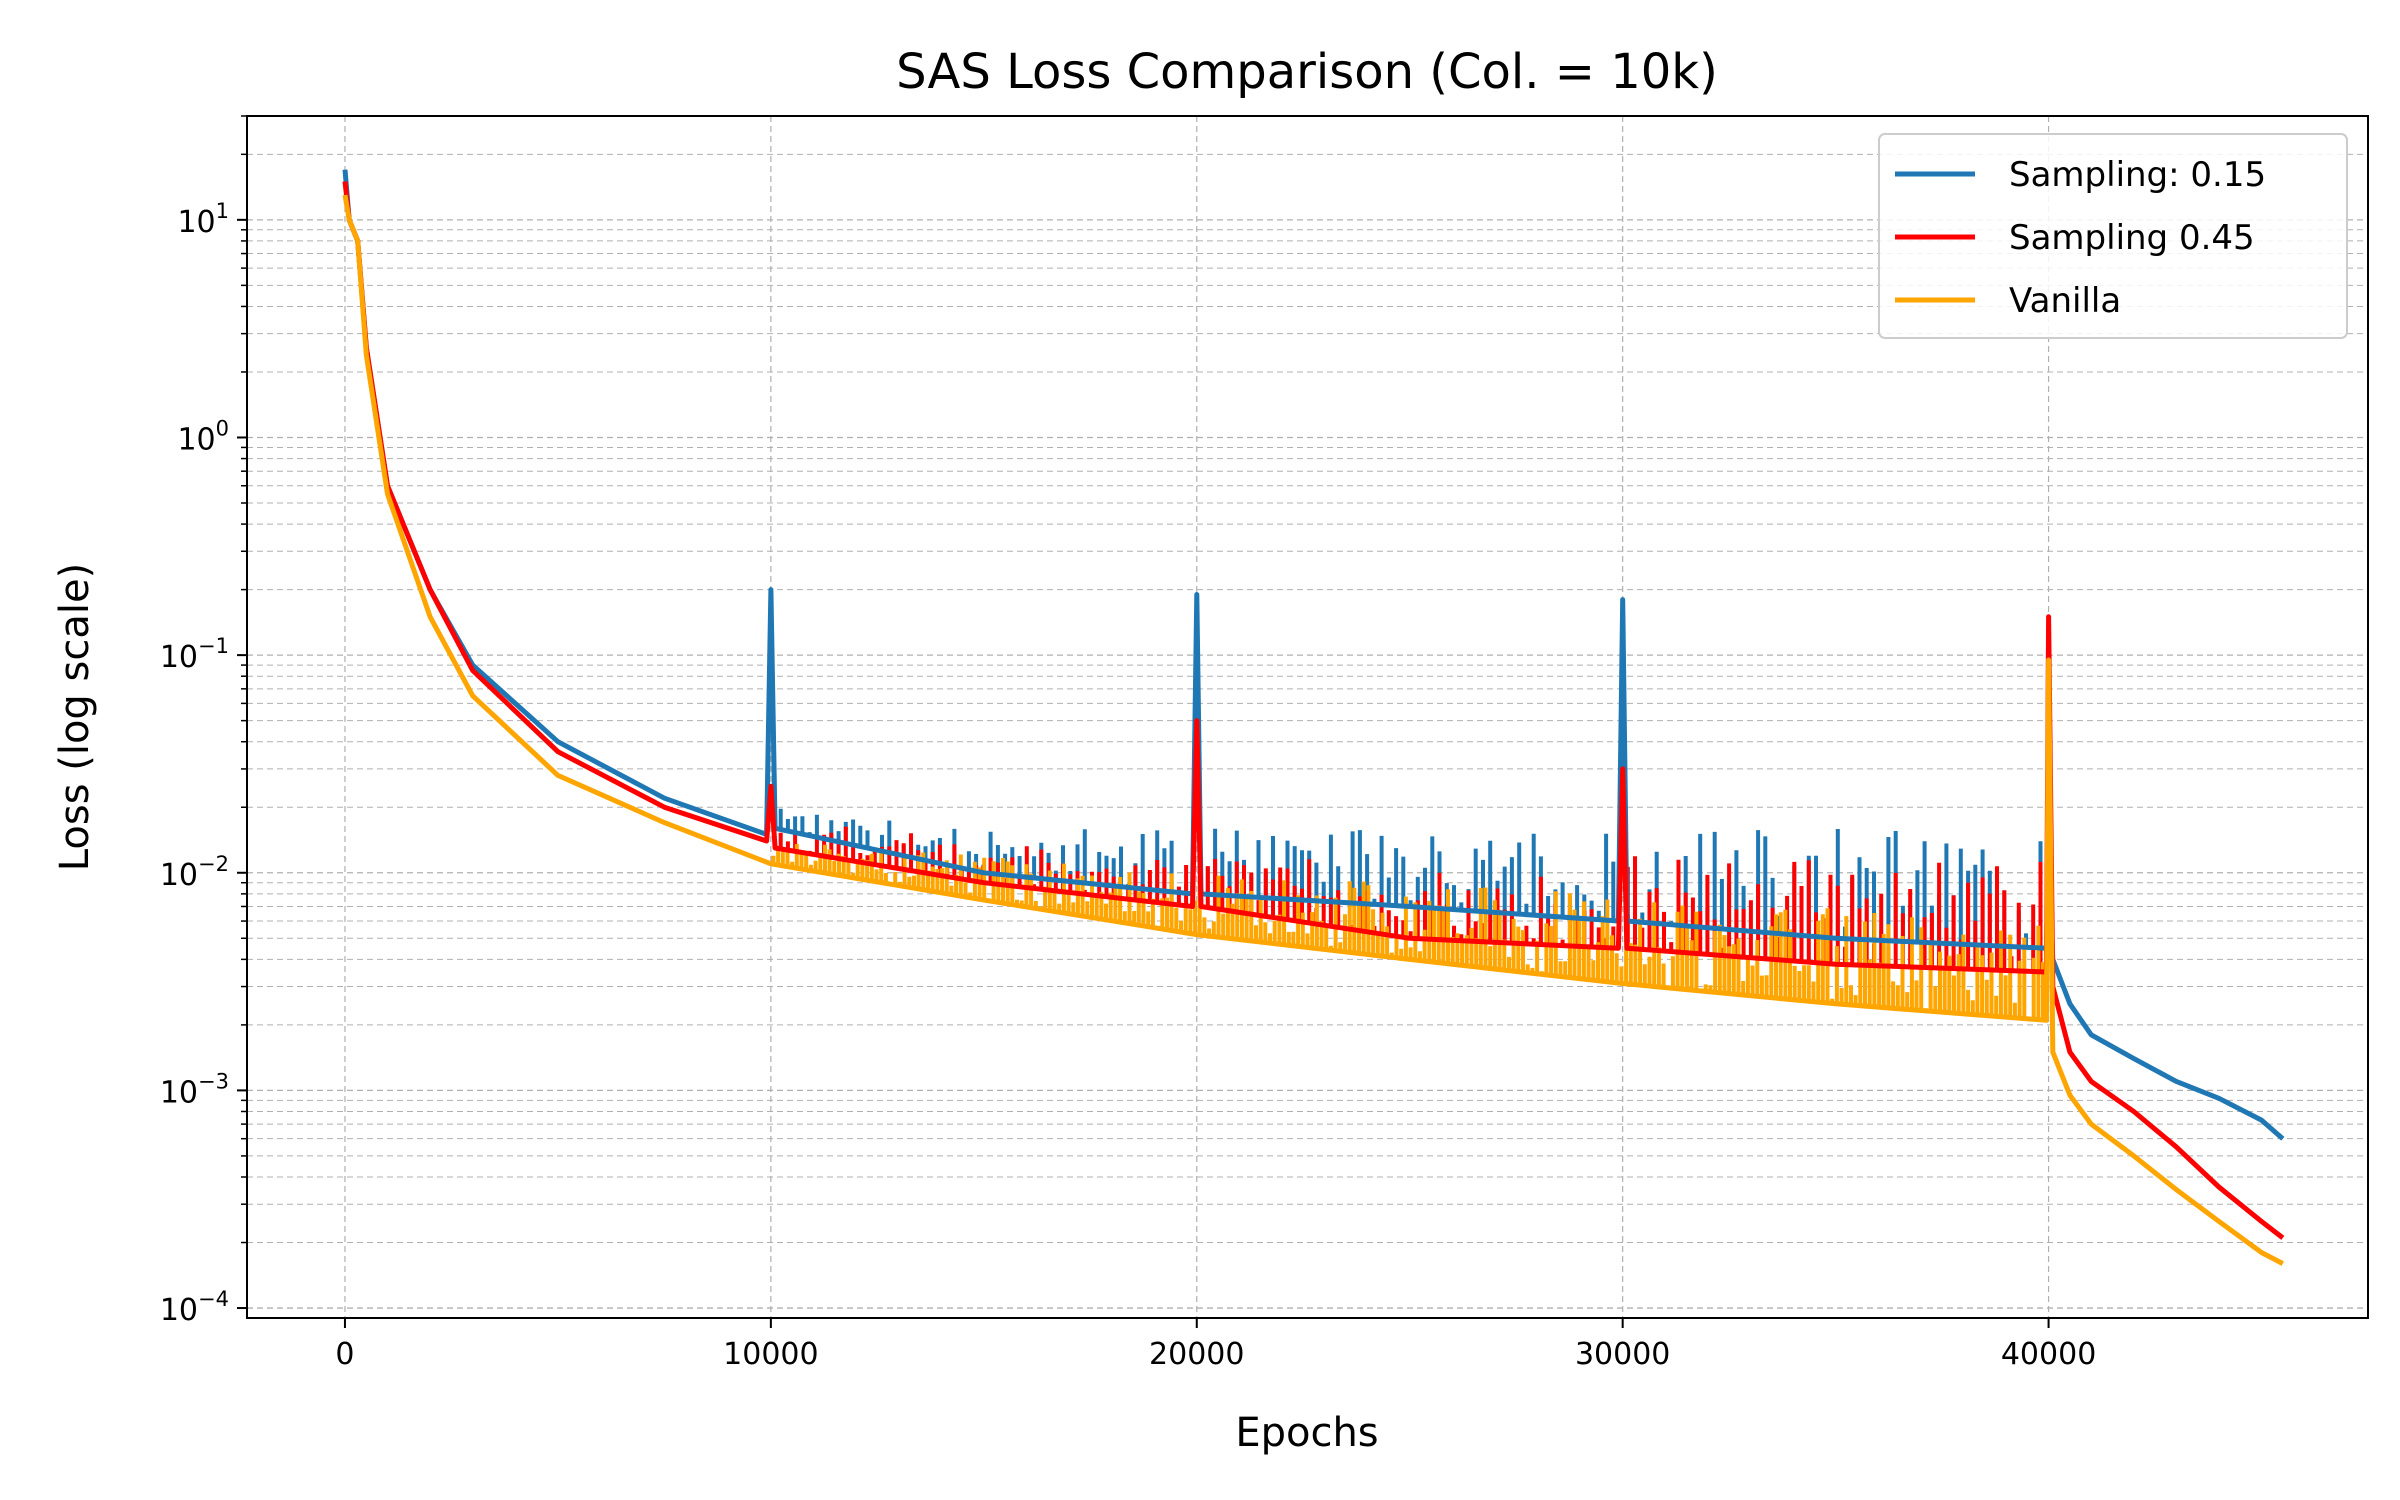  Describe the element at coordinates (2137, 175) in the screenshot. I see `legend-label-0: Sampling: 0.15` at that location.